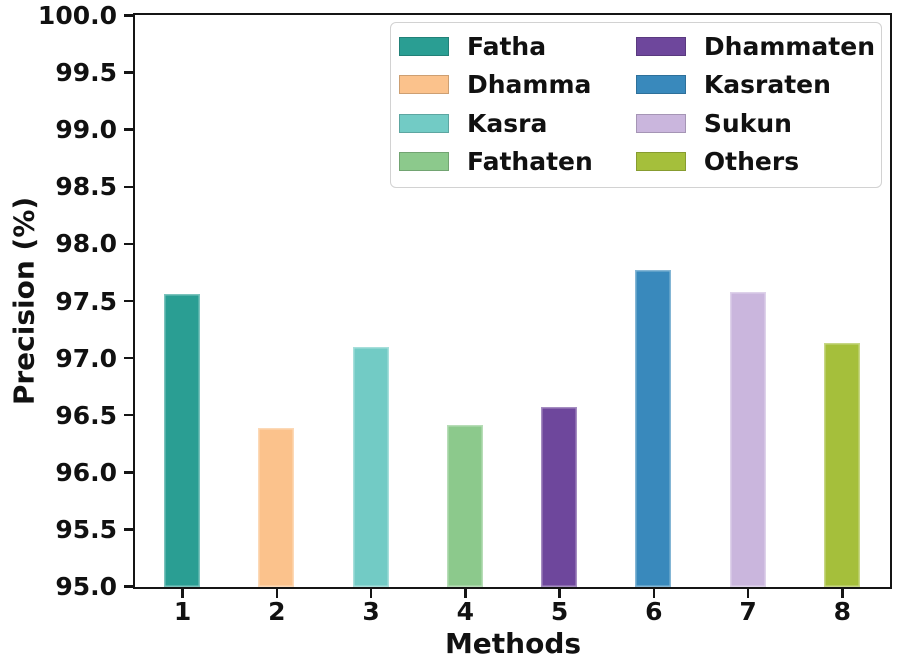  What do you see at coordinates (182, 611) in the screenshot?
I see `x-tick-label: 1` at bounding box center [182, 611].